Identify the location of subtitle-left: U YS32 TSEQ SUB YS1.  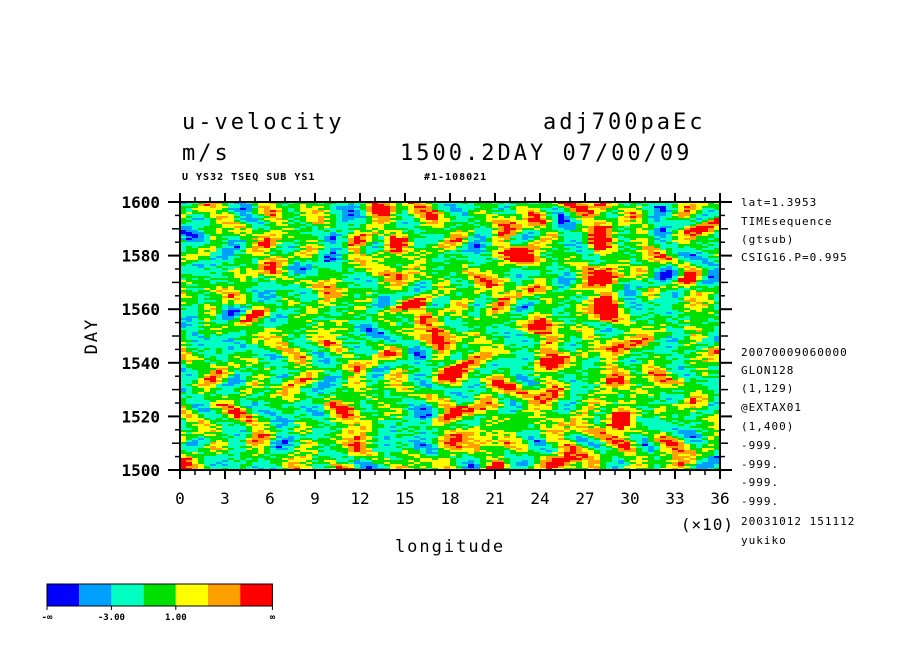
(249, 177).